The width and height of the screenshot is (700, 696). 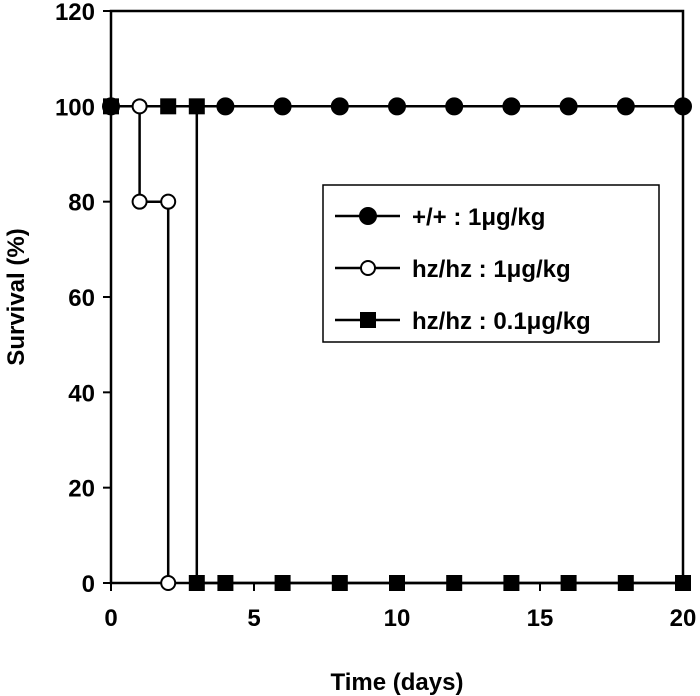 I want to click on x-axis-ticks: 0 5 10 15 20, so click(x=400, y=607).